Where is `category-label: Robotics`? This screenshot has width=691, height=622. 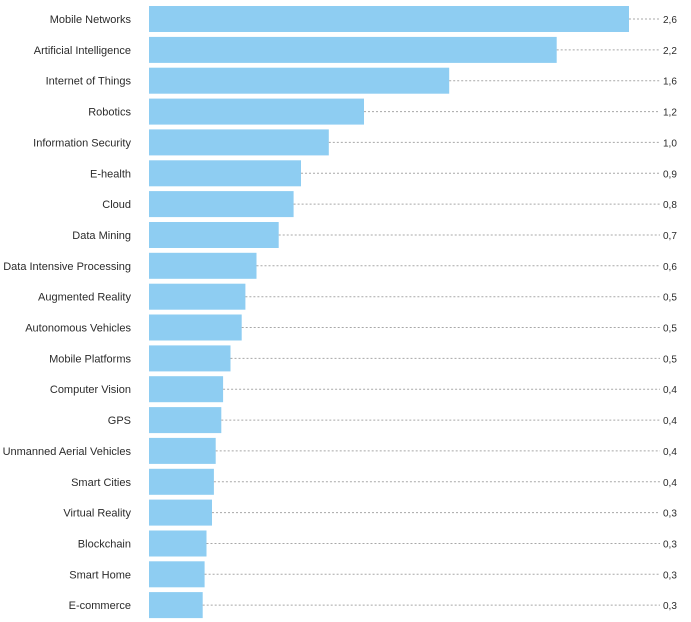
category-label: Robotics is located at coordinates (109, 113).